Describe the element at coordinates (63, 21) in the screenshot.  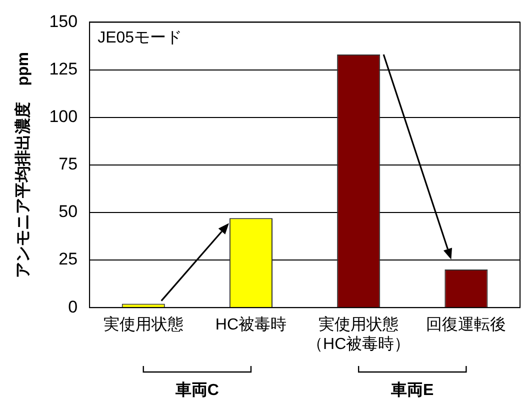
I see `y-tick-label: 150` at that location.